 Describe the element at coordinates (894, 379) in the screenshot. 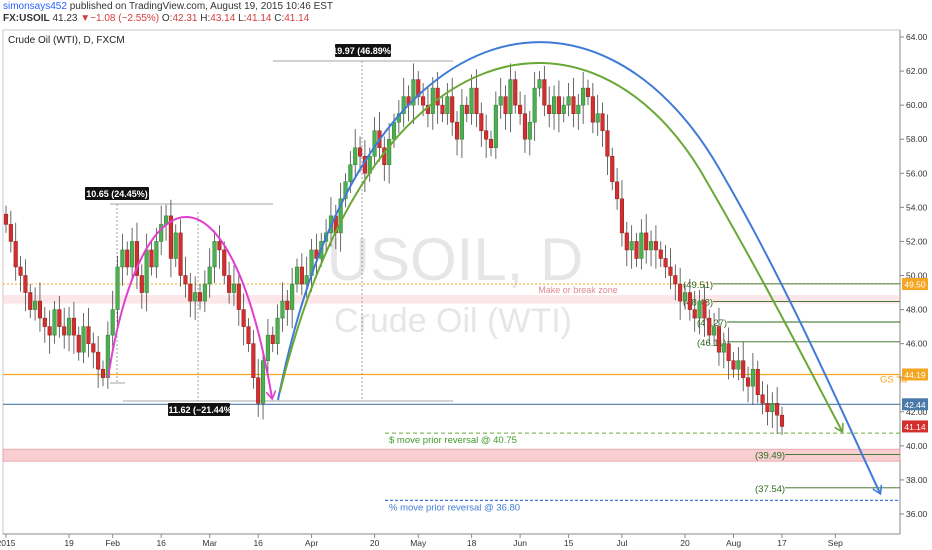

I see `gs-label: GS "la` at that location.